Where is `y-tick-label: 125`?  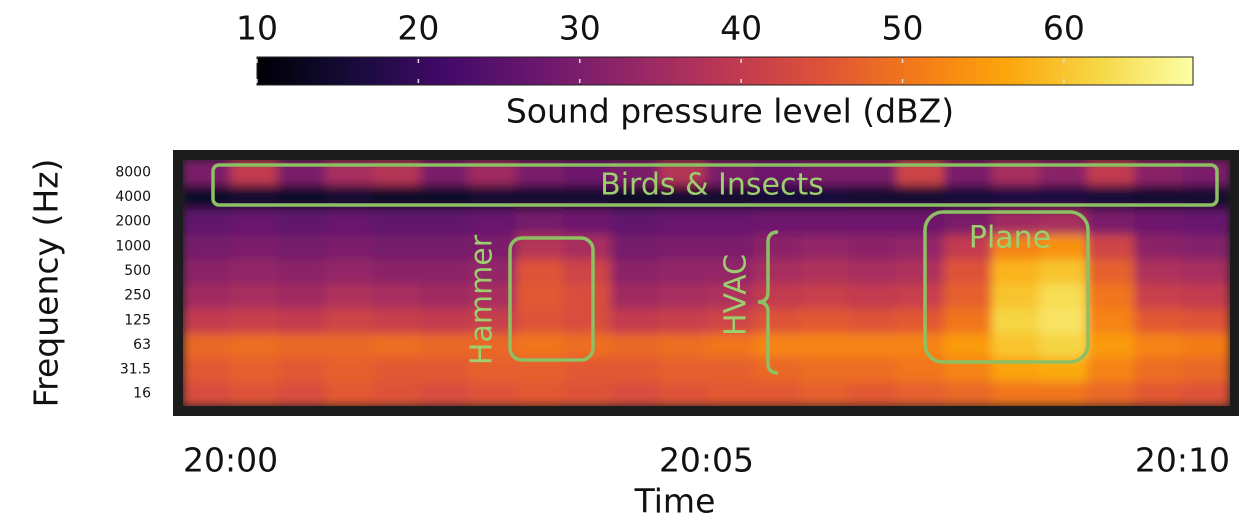
y-tick-label: 125 is located at coordinates (137, 320).